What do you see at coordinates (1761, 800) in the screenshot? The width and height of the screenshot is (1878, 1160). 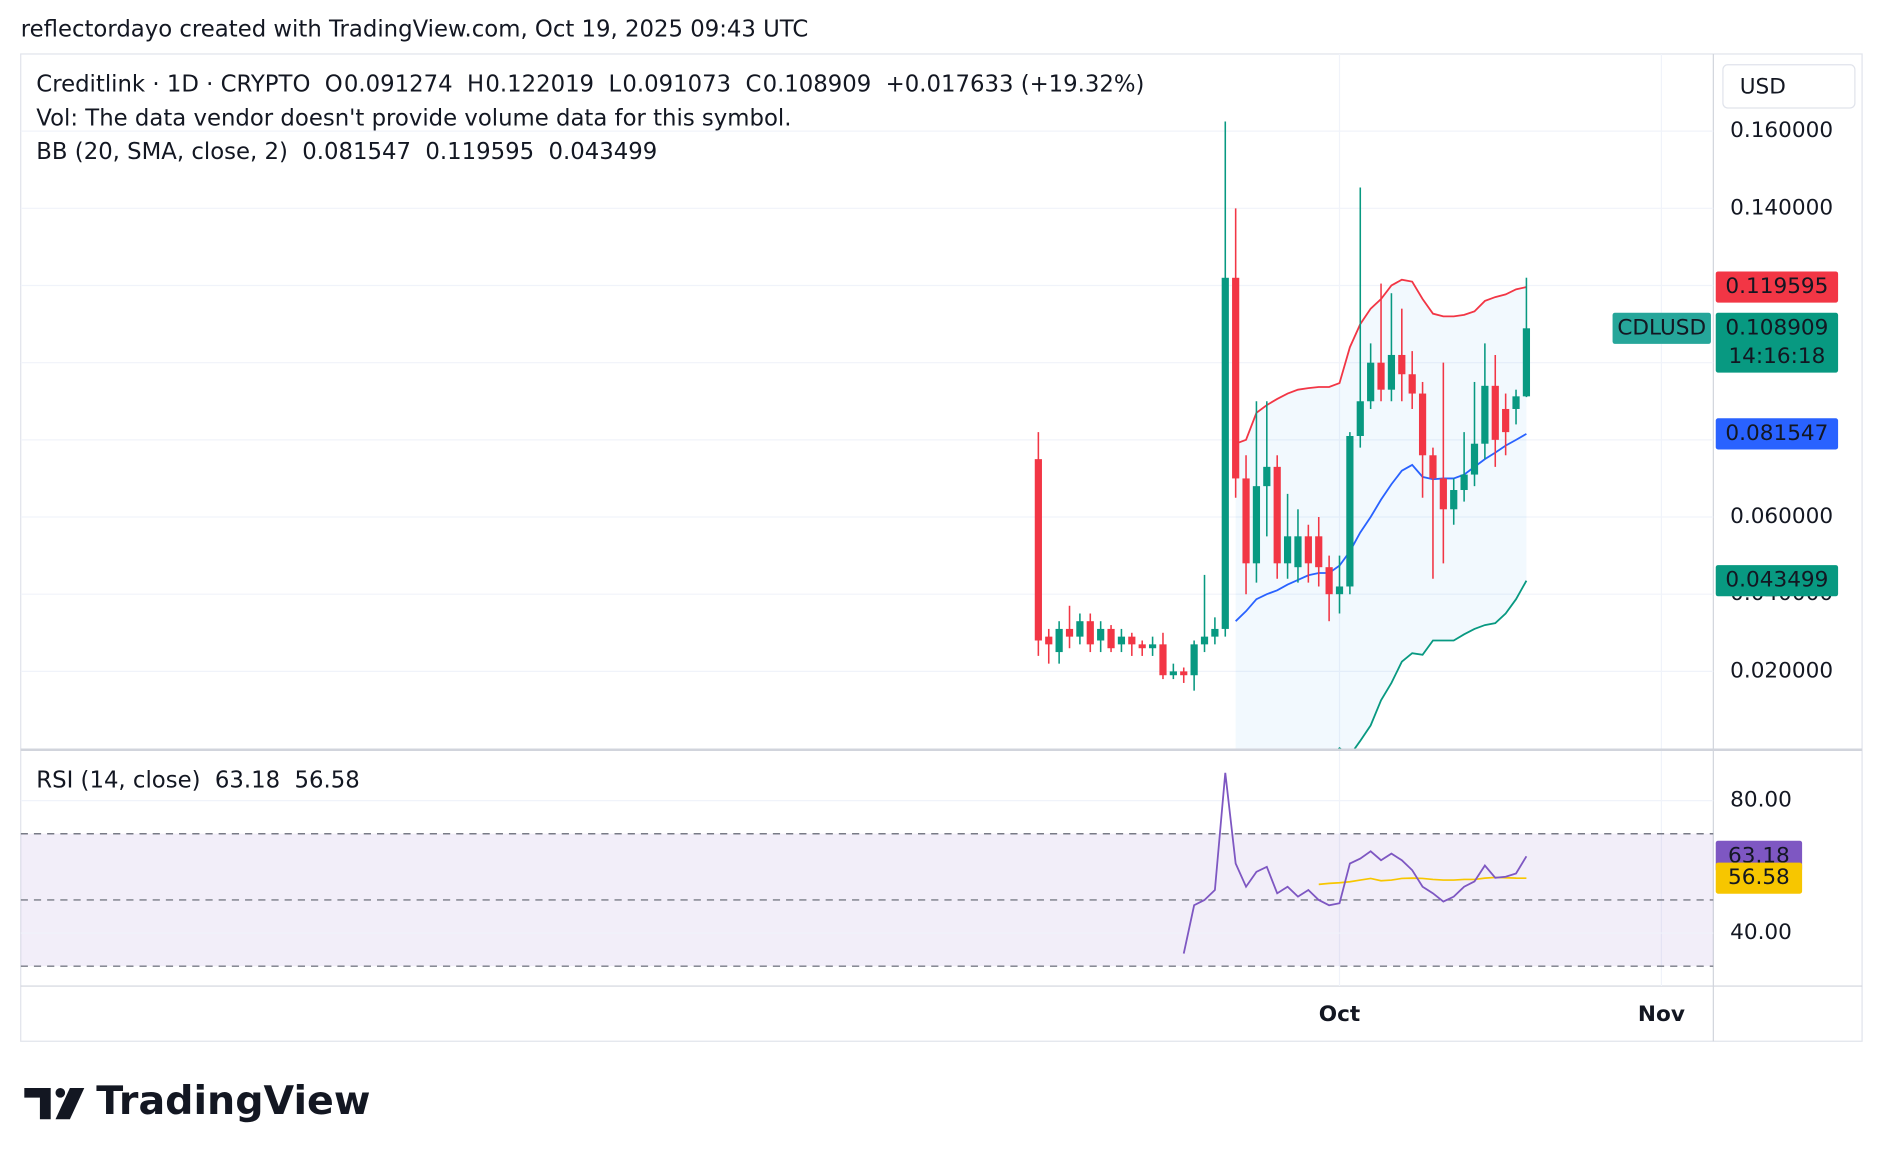 I see `y-tick-label: 80.00` at bounding box center [1761, 800].